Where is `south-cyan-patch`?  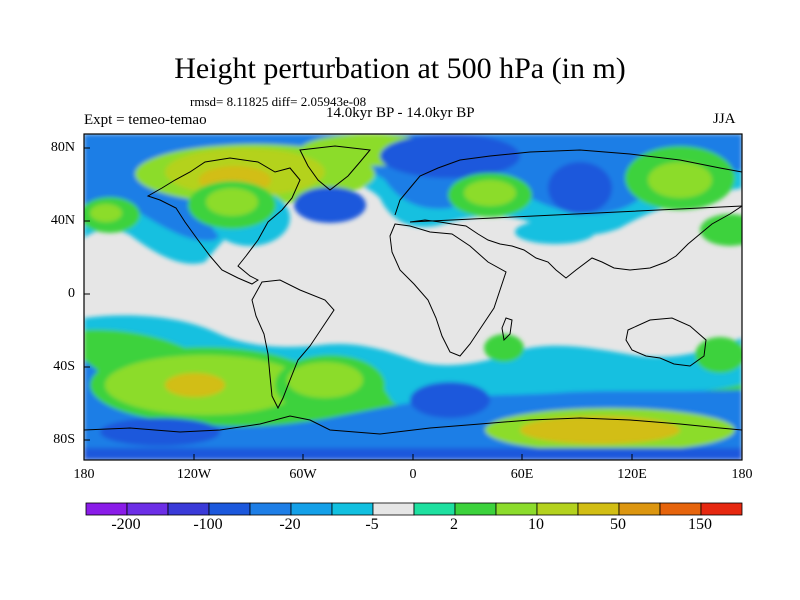 south-cyan-patch is located at coordinates (600, 364).